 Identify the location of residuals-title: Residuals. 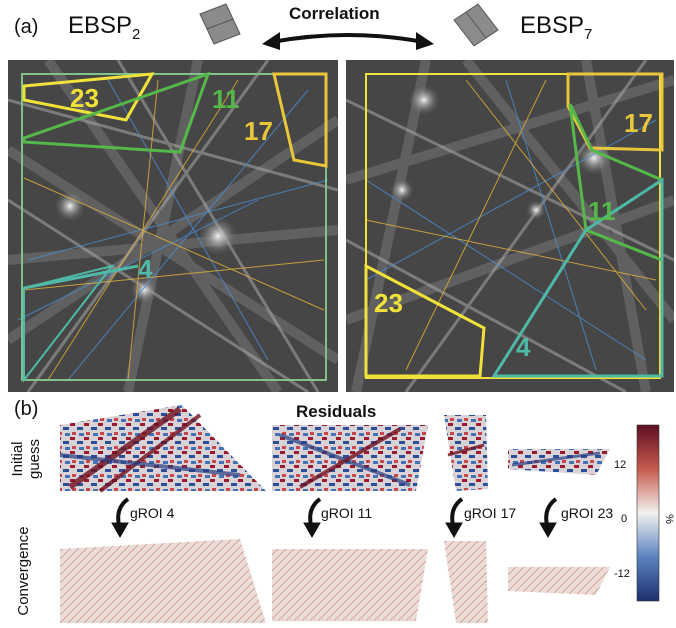
(336, 411).